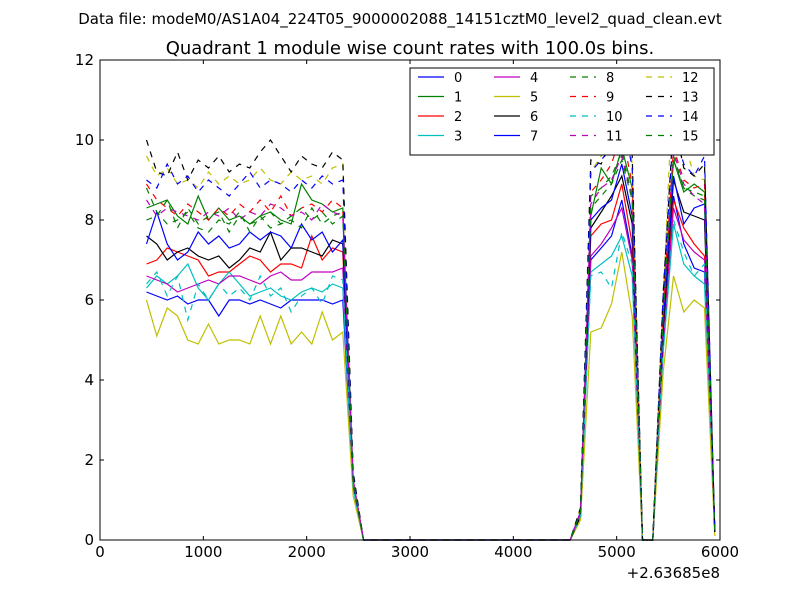 This screenshot has height=600, width=800. Describe the element at coordinates (410, 552) in the screenshot. I see `x-tick-label: 3000` at that location.